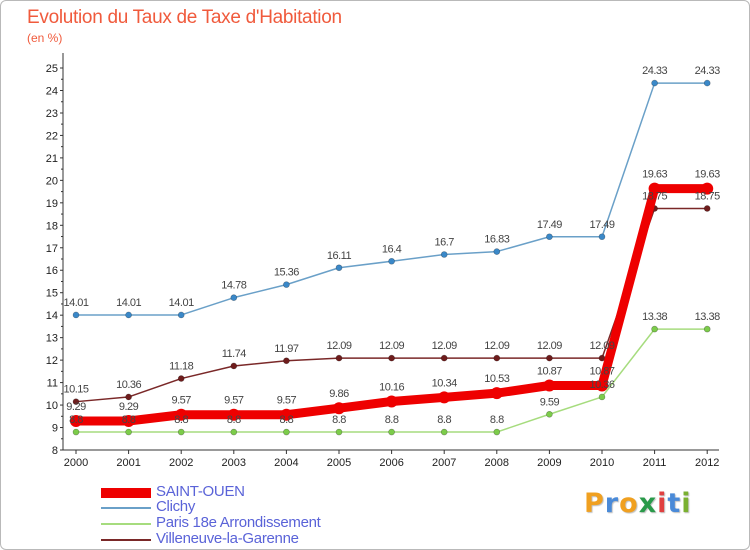 This screenshot has width=750, height=550. What do you see at coordinates (52, 294) in the screenshot?
I see `y-tick-label: 15` at bounding box center [52, 294].